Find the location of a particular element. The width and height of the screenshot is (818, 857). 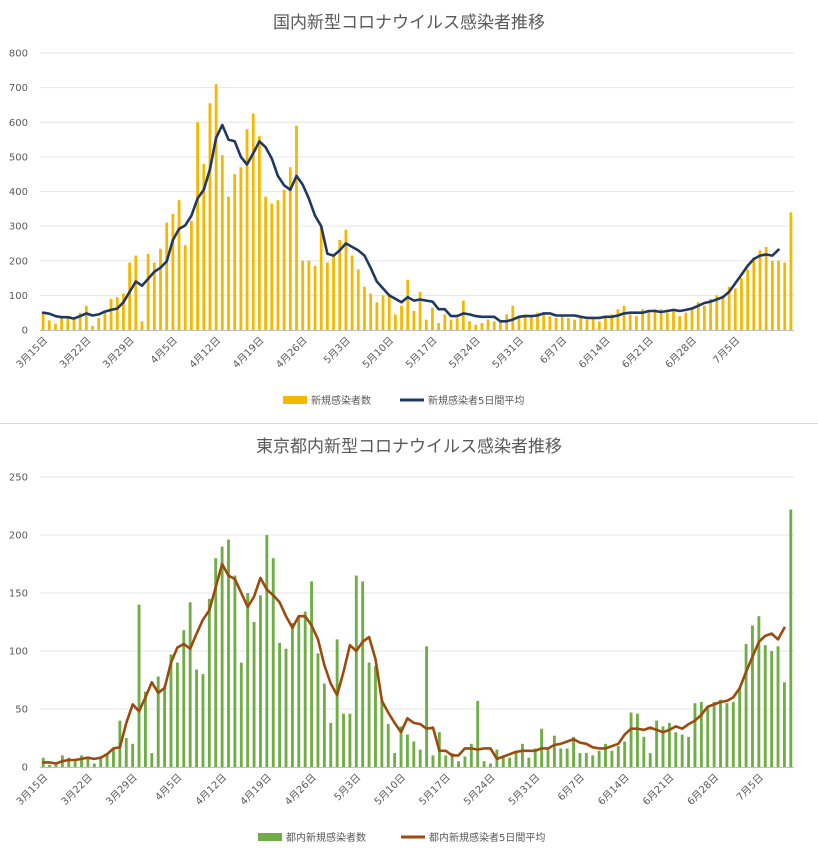

chart-title: 東京都内新型コロナウイルス感染者推移 is located at coordinates (409, 447).